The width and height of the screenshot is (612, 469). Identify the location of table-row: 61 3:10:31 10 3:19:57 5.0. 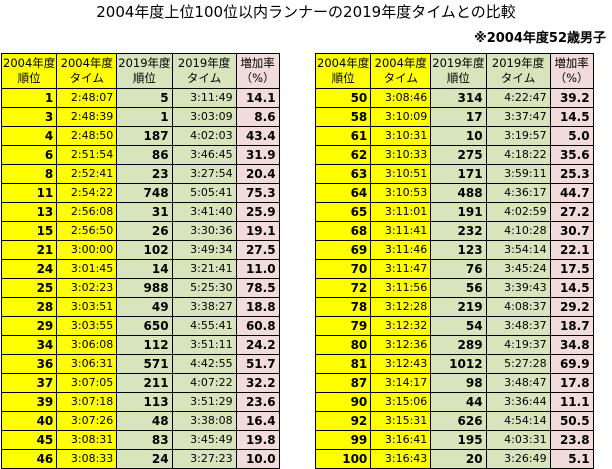
(454, 136).